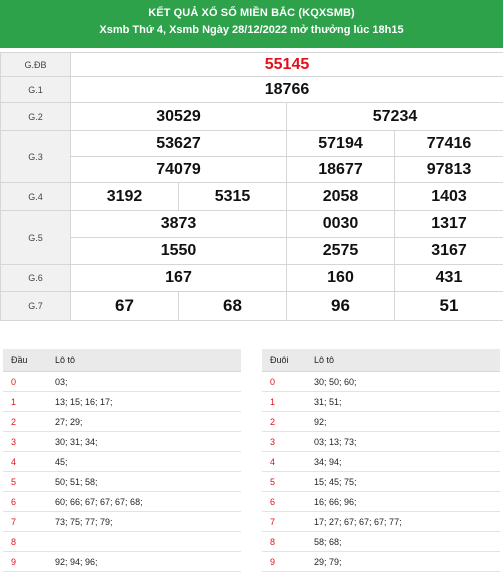 The height and width of the screenshot is (576, 503). What do you see at coordinates (144, 401) in the screenshot?
I see `loto-values: 13; 15; 16; 17;` at bounding box center [144, 401].